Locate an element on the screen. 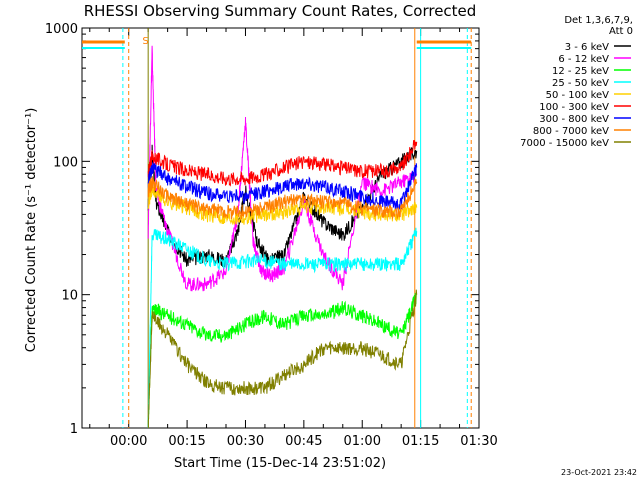 This screenshot has width=640, height=480. legend-label: 6 - 12 keV is located at coordinates (583, 59).